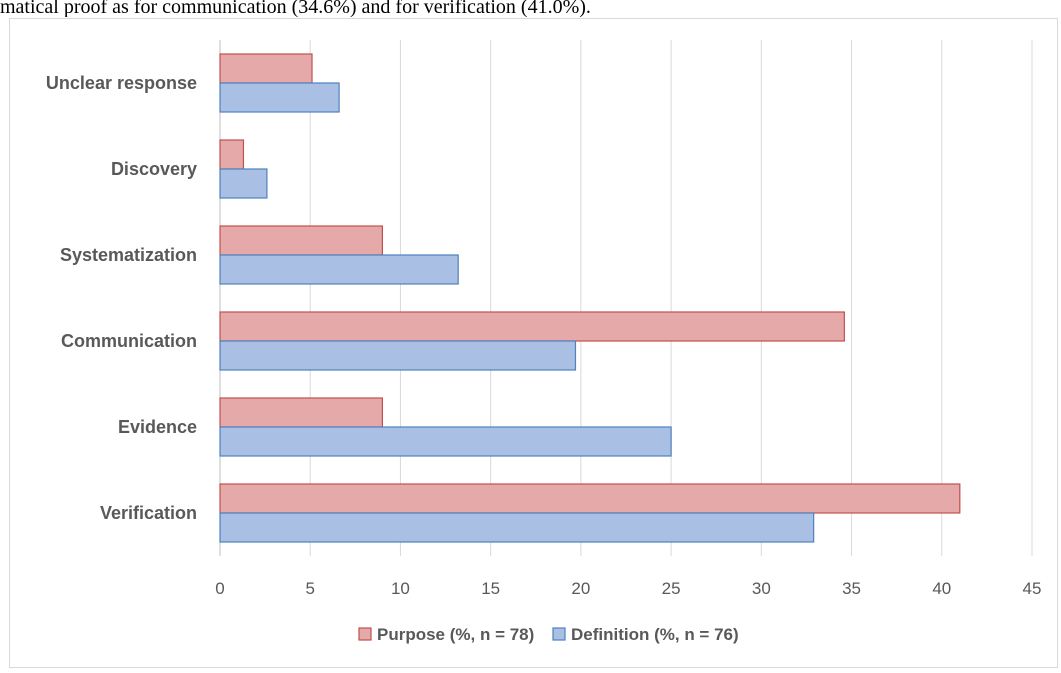 This screenshot has height=673, width=1061. I want to click on x-tick-label: 20, so click(580, 588).